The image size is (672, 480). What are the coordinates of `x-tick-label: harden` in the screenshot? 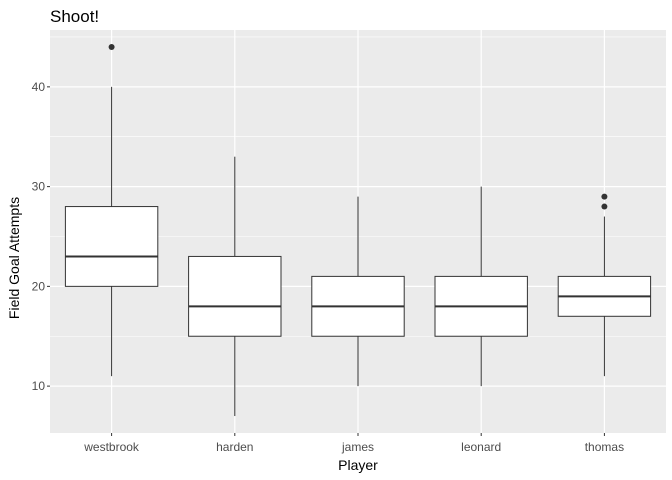 It's located at (234, 447).